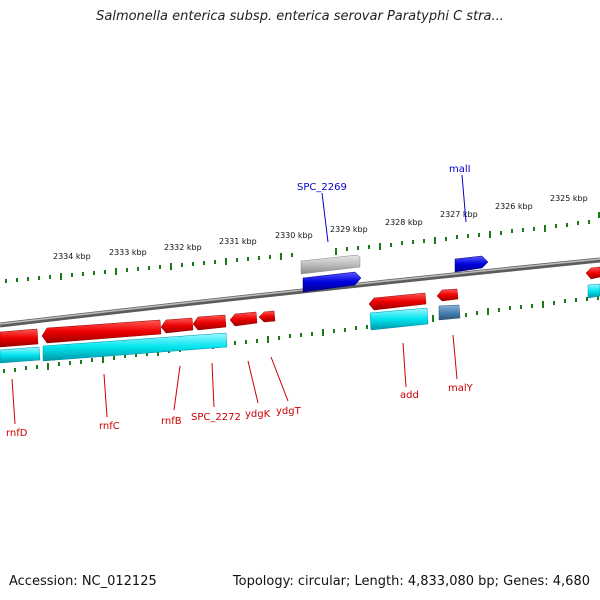 The height and width of the screenshot is (600, 600). I want to click on cds-feature-rnfd, so click(20, 355).